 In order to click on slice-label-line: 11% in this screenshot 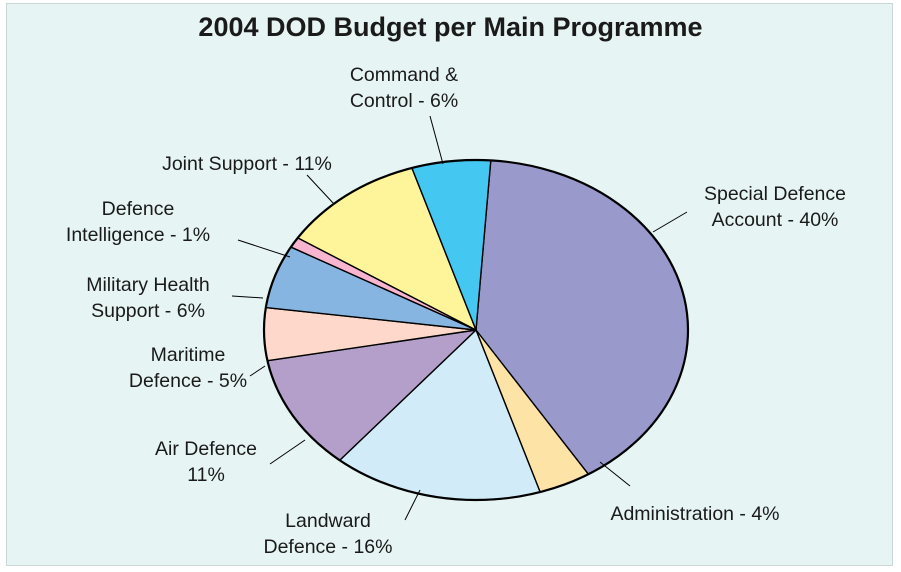, I will do `click(206, 475)`.